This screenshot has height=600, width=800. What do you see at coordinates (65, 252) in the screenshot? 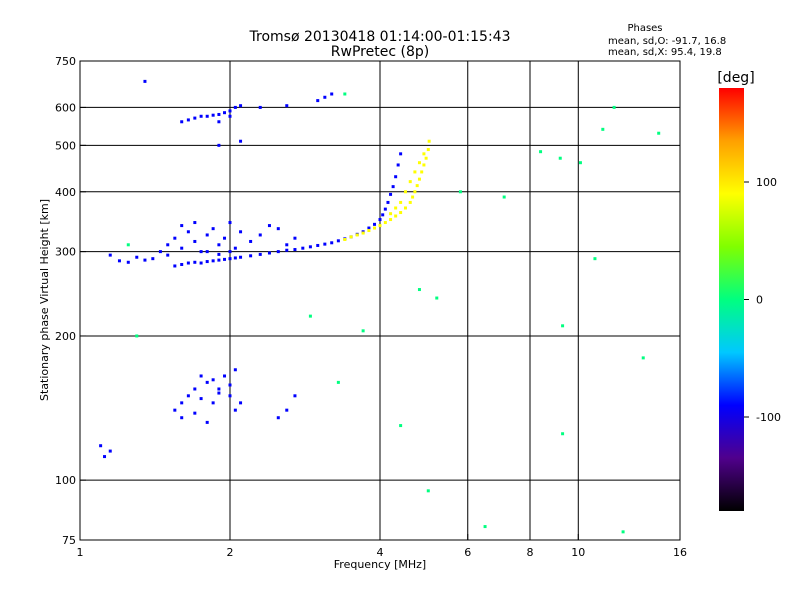
I see `y-tick-label-300: 300` at bounding box center [65, 252].